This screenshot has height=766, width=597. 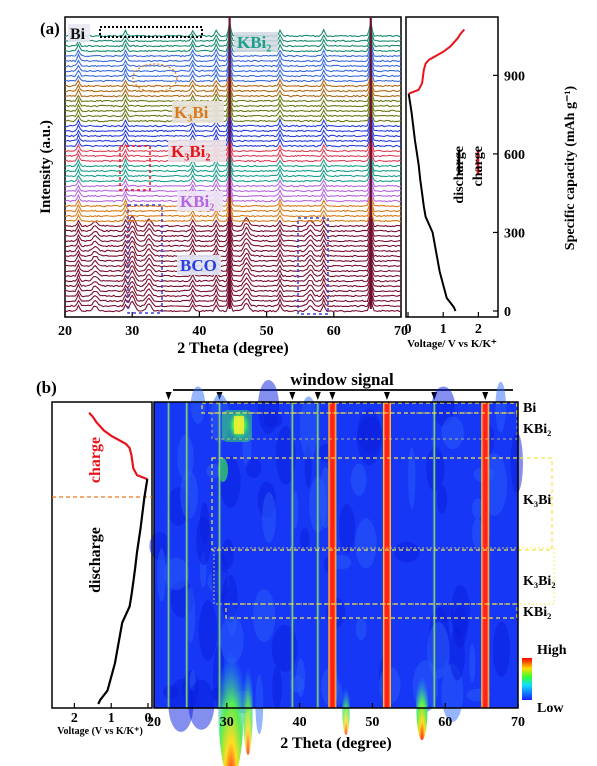 I want to click on voltage-profile-x-label: Voltage (V vs K/K⁺), so click(x=100, y=731).